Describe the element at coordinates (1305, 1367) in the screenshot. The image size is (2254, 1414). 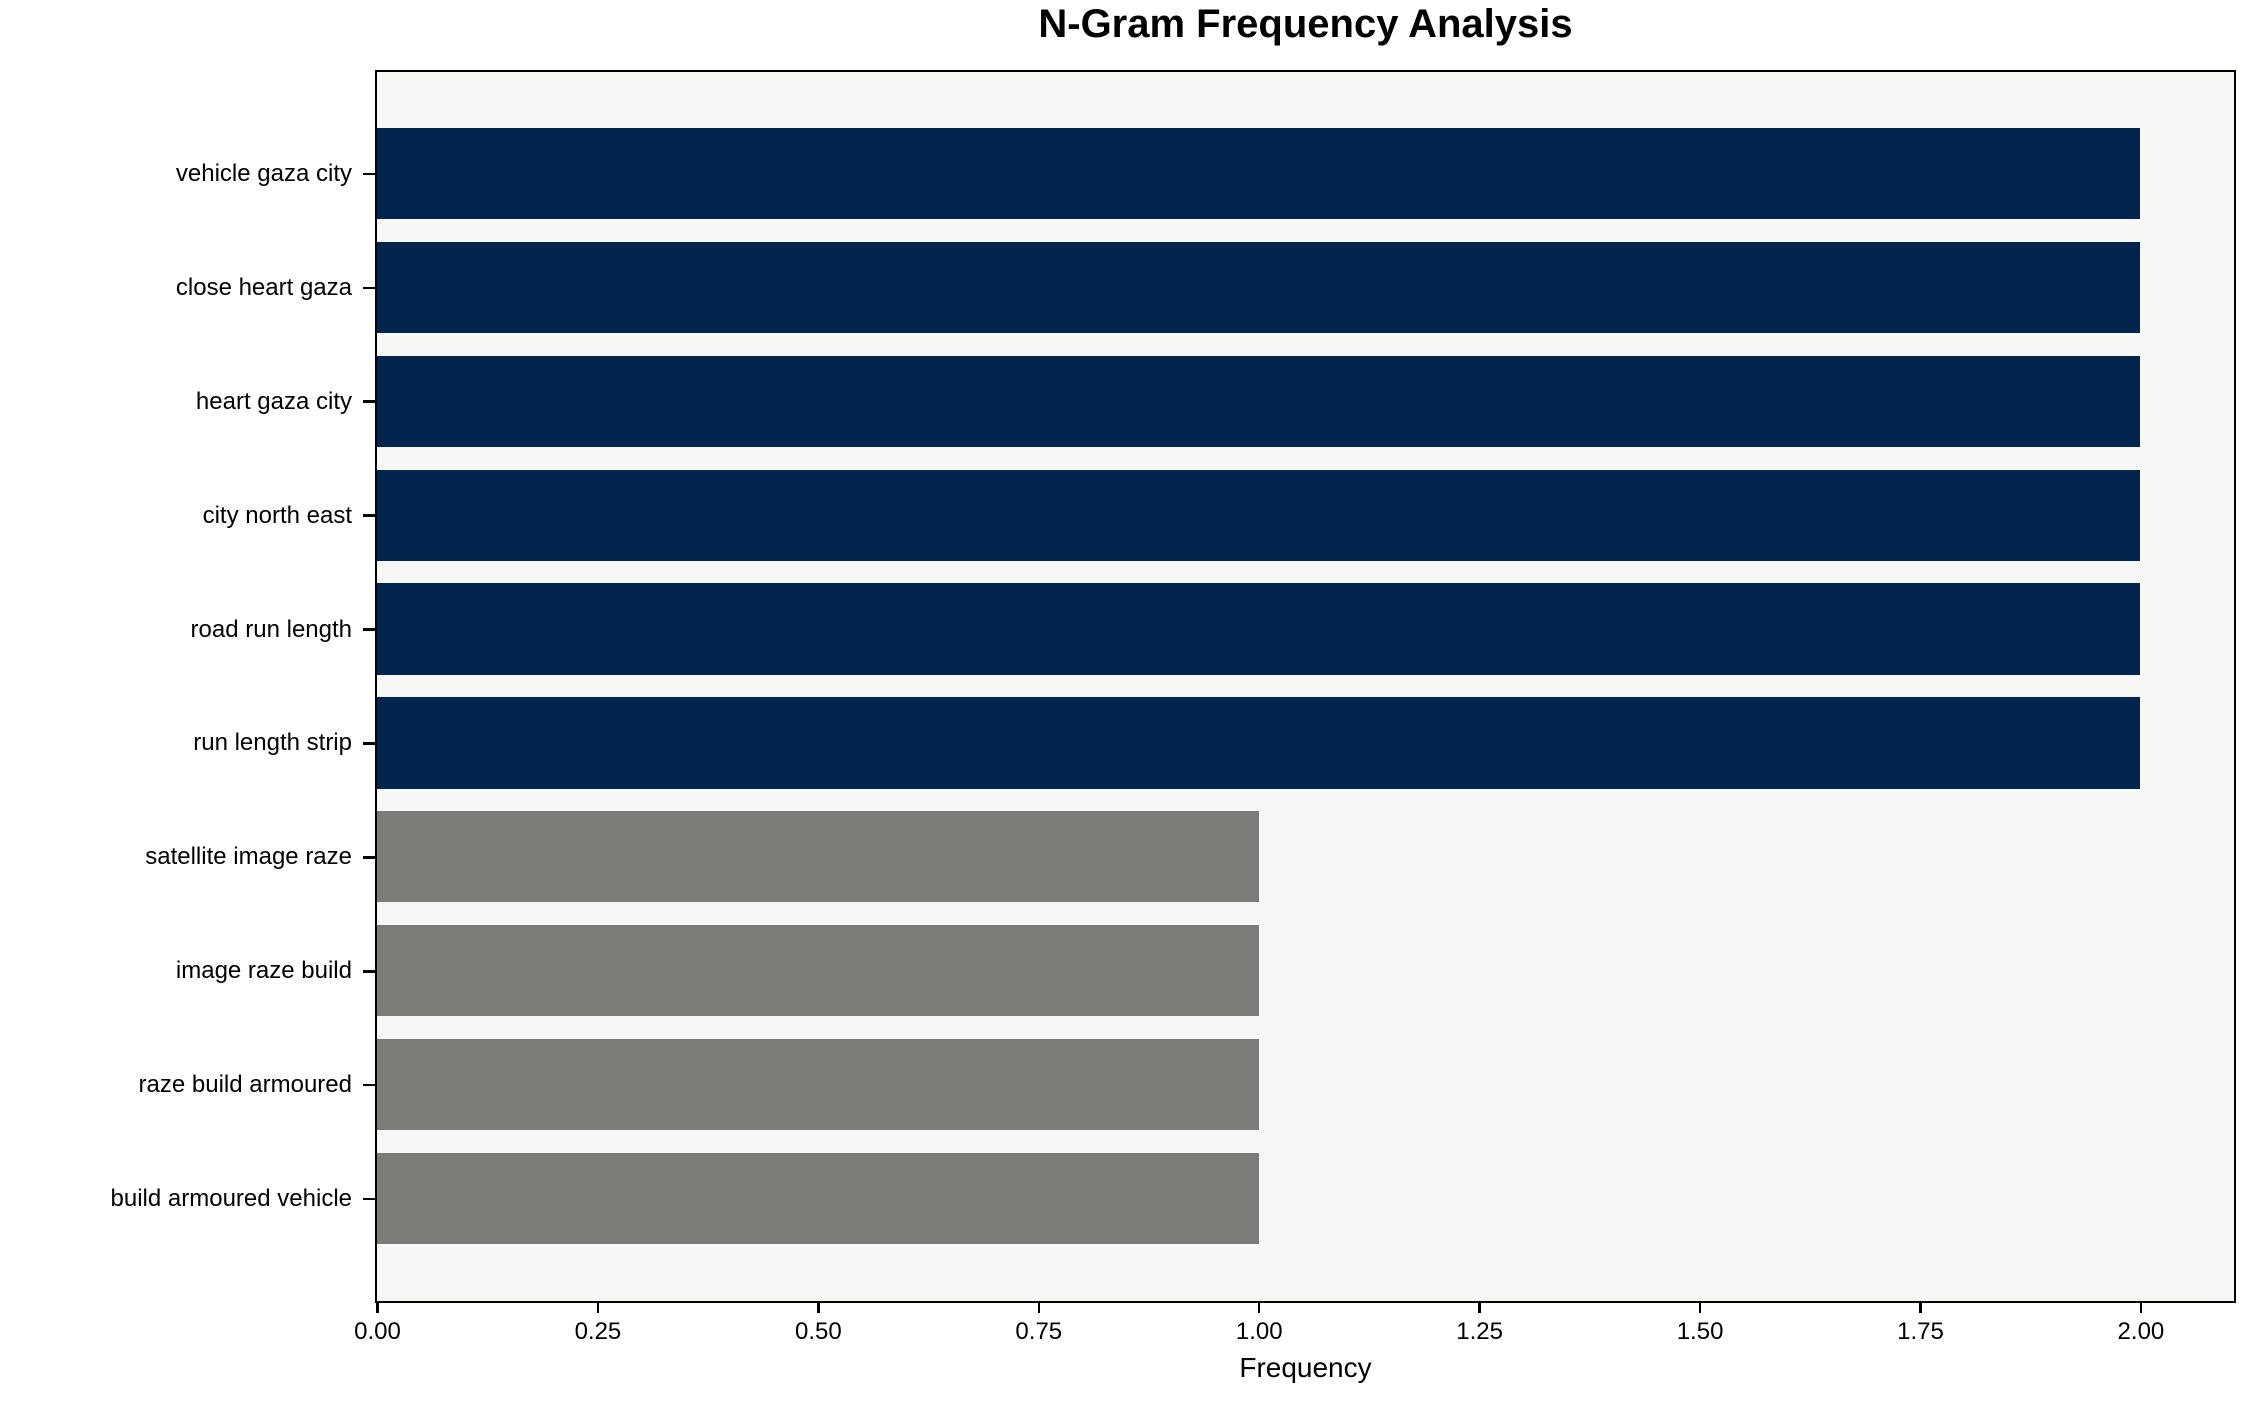
I see `x-axis-title: Frequency` at that location.